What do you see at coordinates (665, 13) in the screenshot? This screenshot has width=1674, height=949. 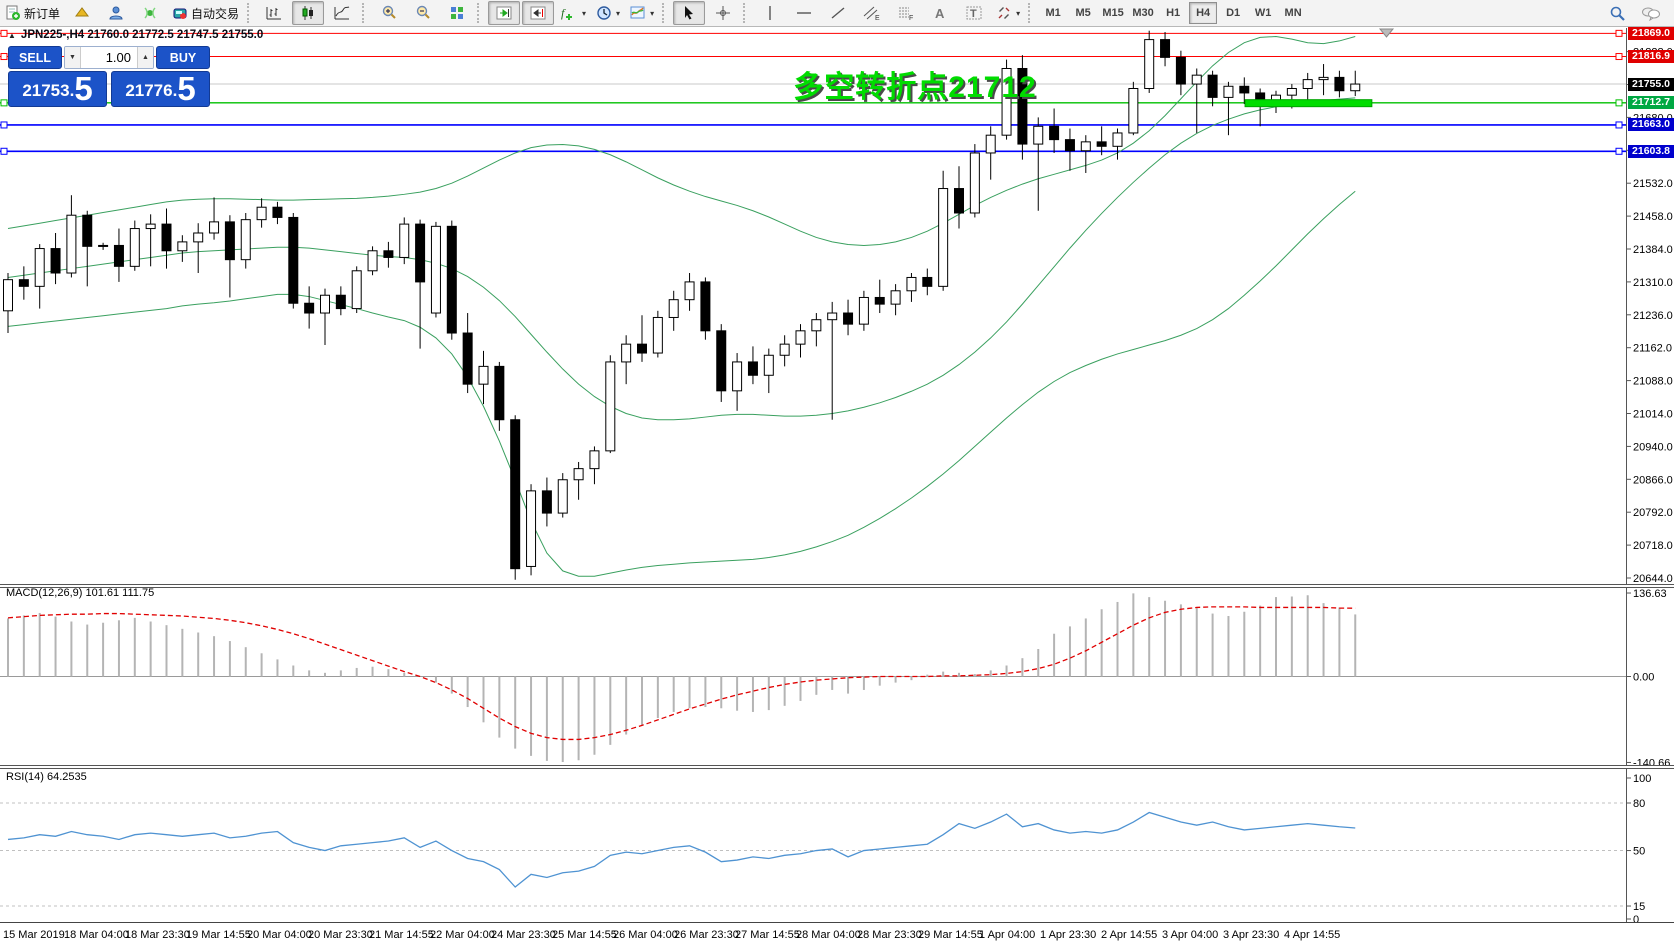 I see `toolbar-grip` at bounding box center [665, 13].